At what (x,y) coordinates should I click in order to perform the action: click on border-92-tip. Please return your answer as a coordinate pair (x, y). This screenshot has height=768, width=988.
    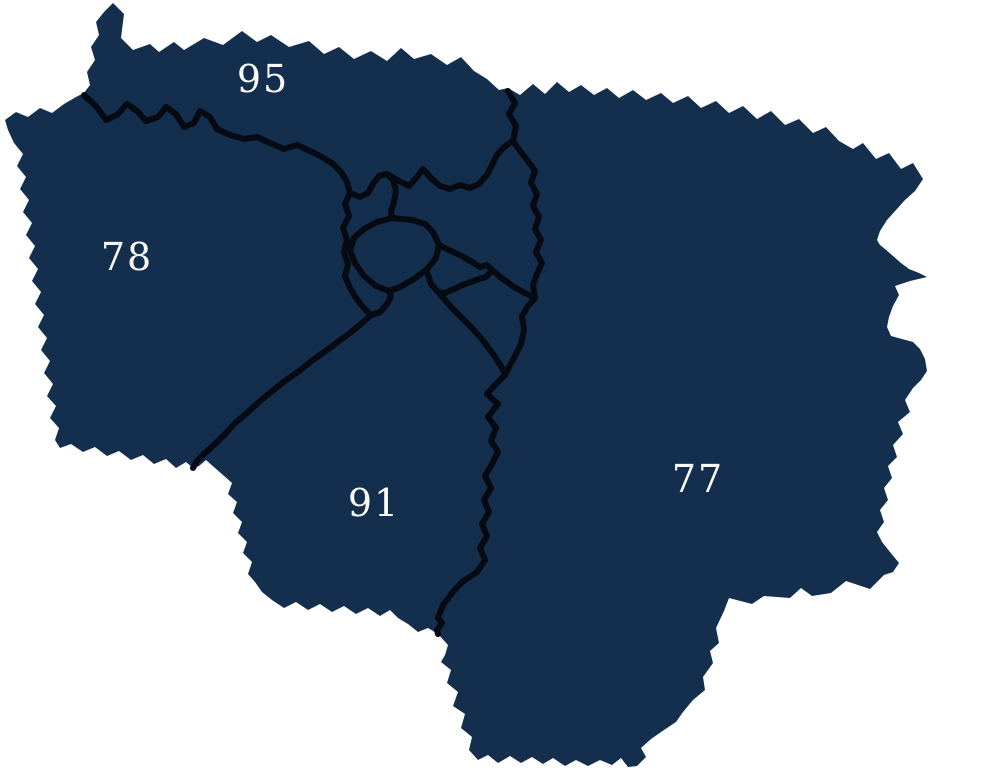
    Looking at the image, I should click on (381, 303).